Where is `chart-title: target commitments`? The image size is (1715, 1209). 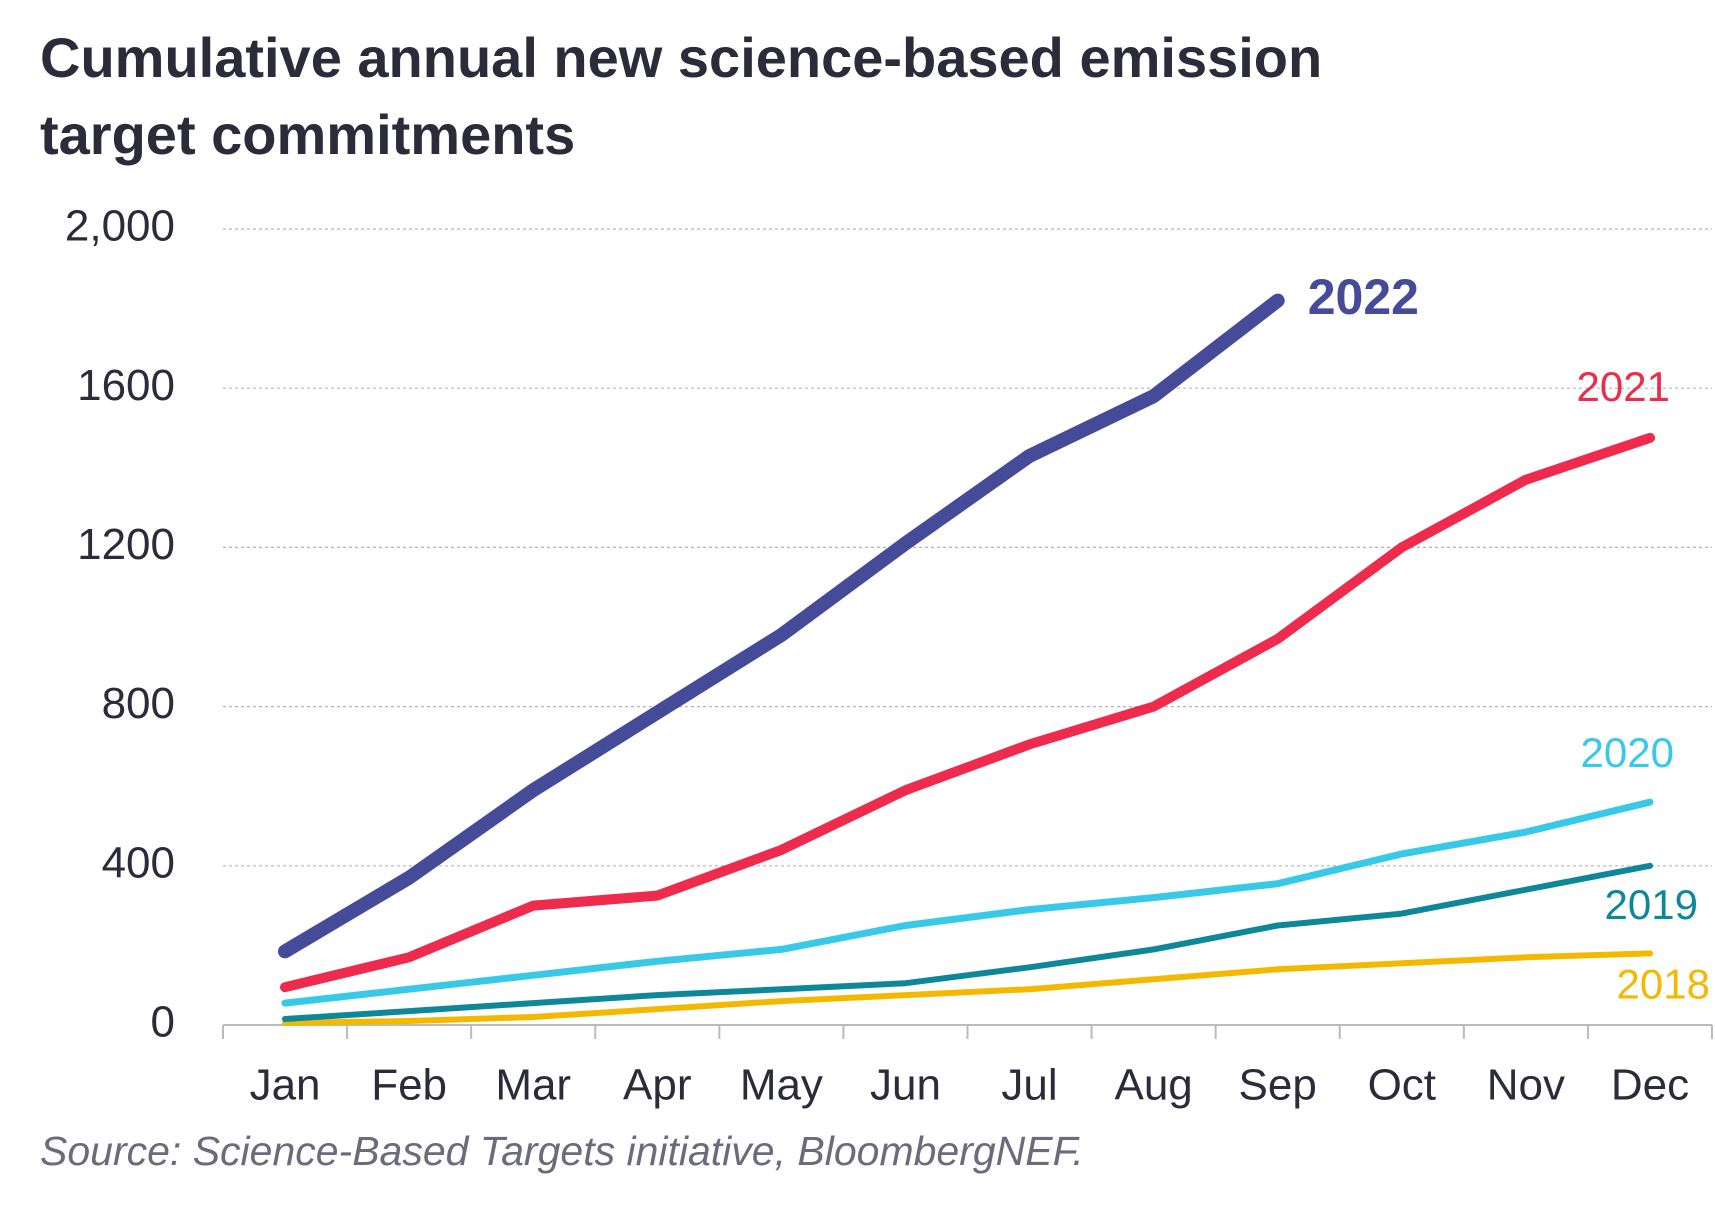
chart-title: target commitments is located at coordinates (307, 134).